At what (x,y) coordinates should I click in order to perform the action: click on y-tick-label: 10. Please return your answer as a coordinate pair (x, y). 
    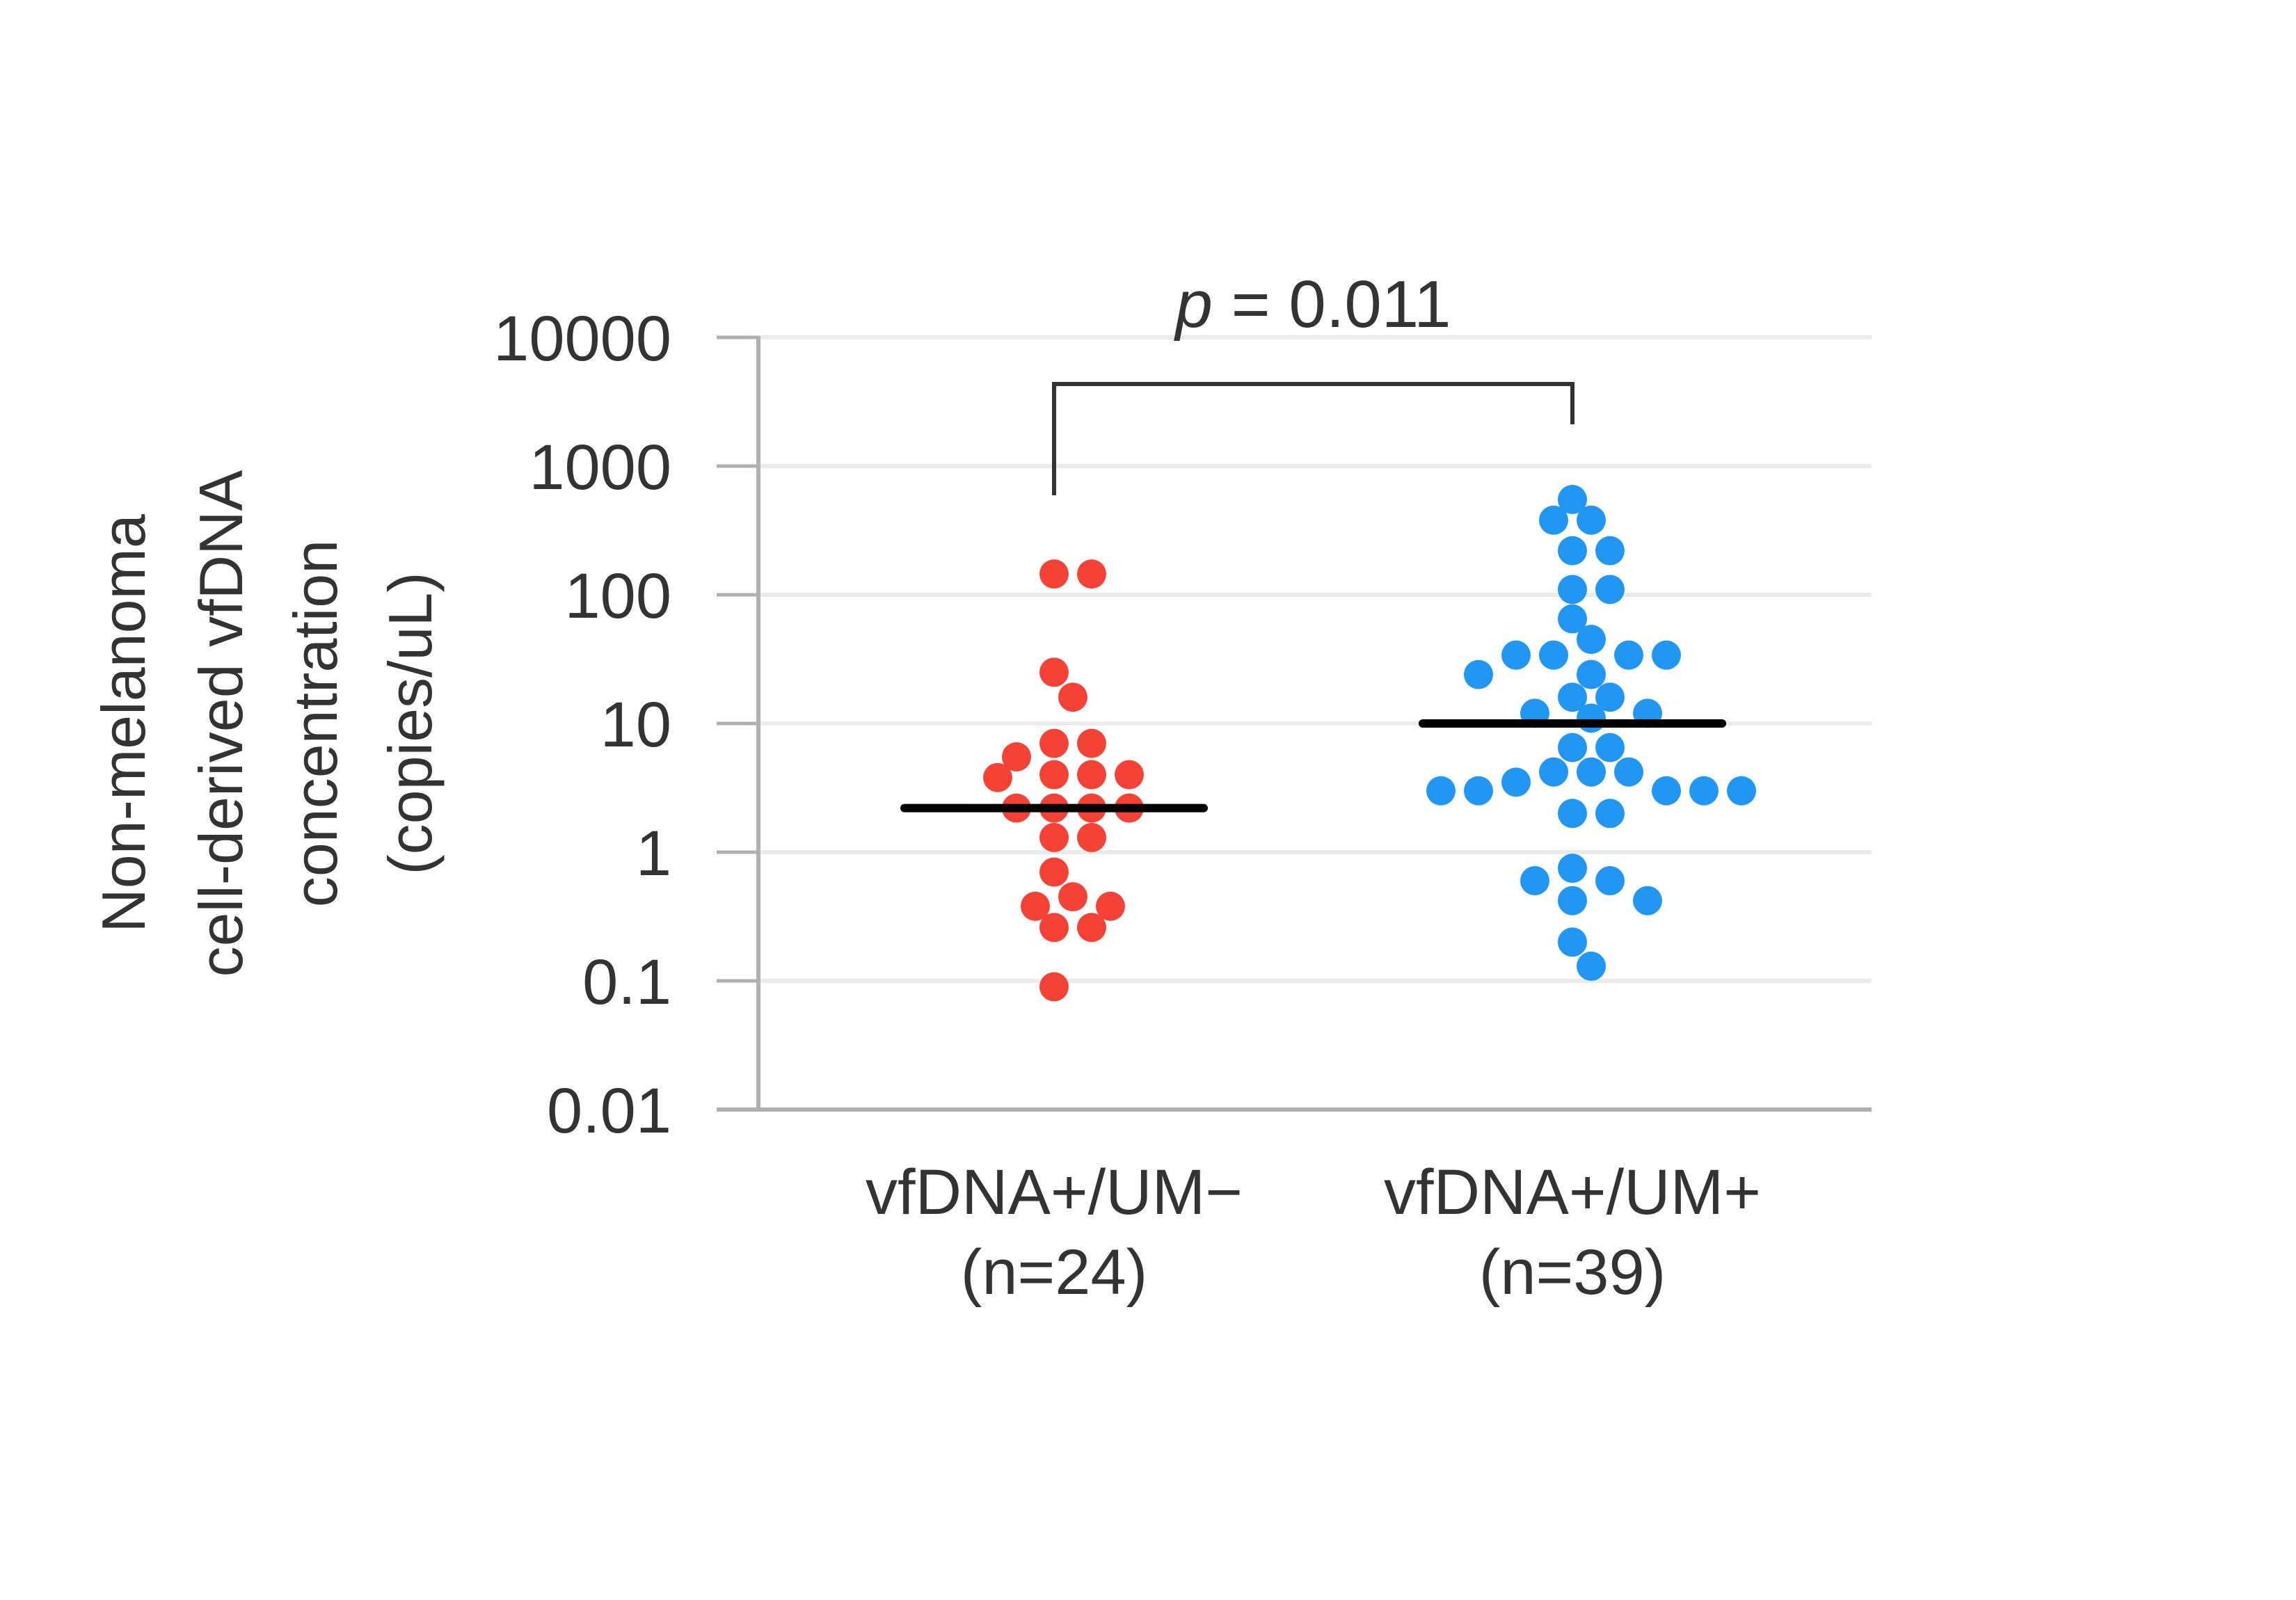
    Looking at the image, I should click on (636, 724).